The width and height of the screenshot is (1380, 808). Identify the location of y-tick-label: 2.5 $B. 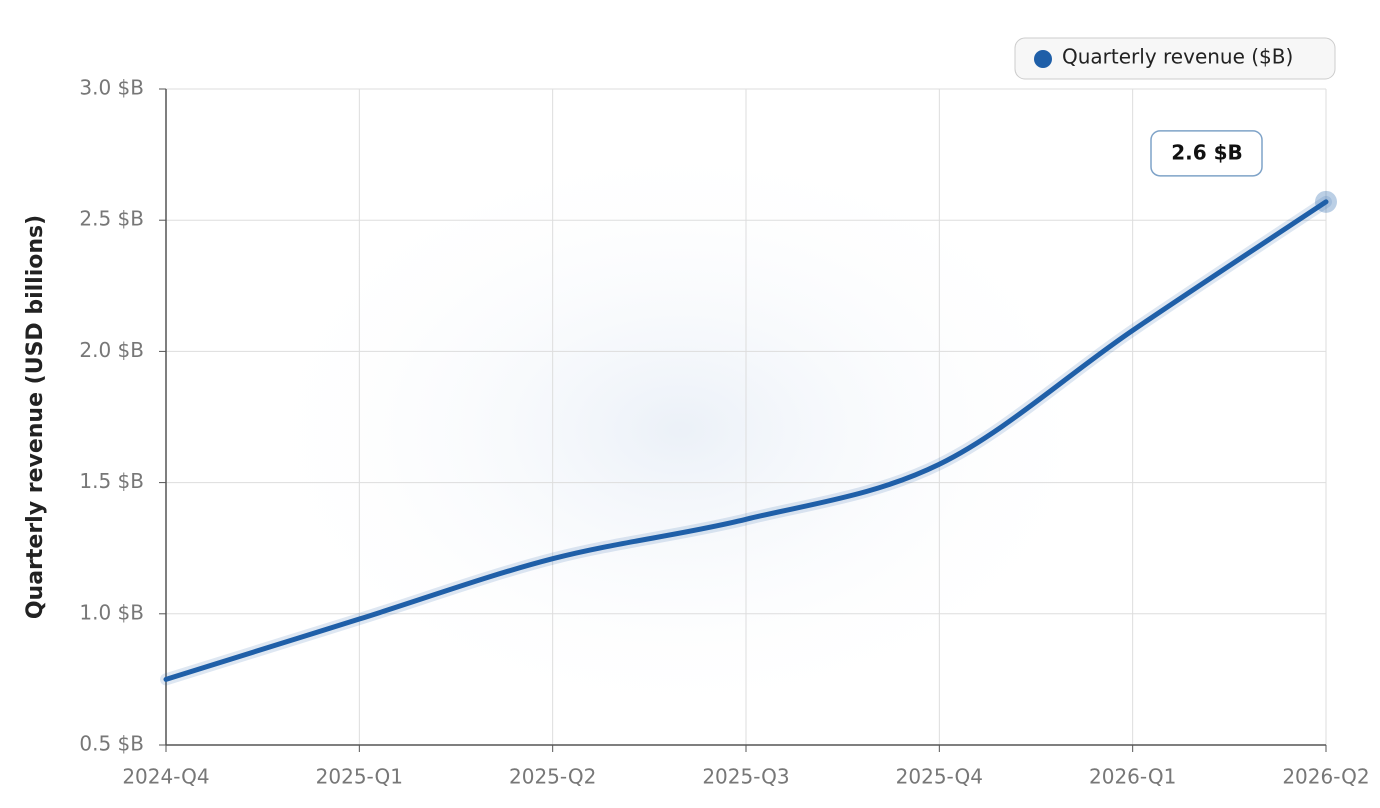
(111, 219).